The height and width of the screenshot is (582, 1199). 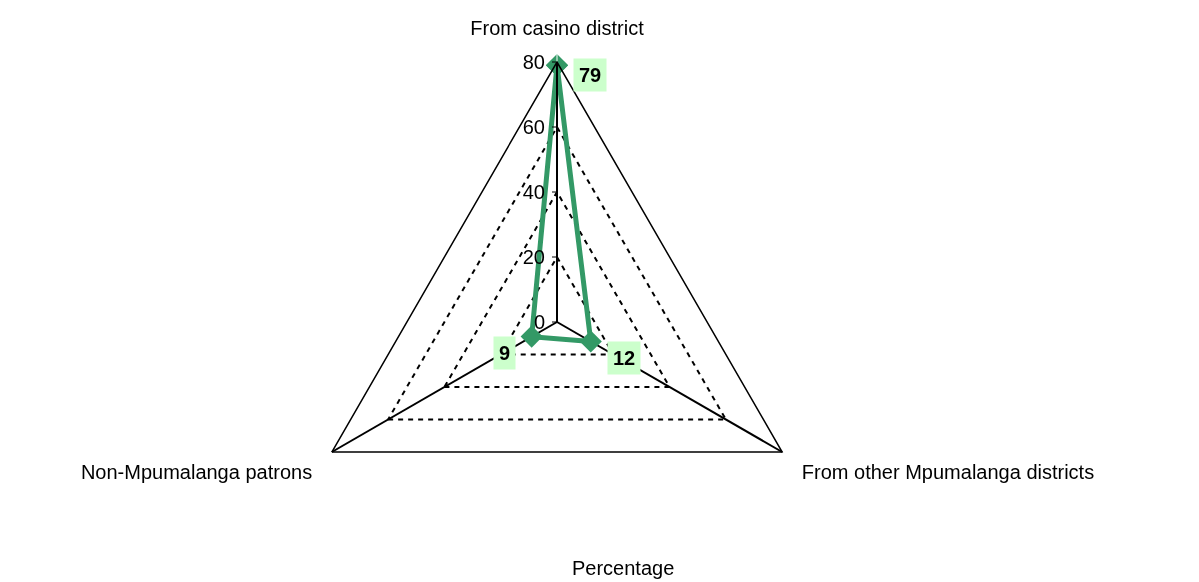 What do you see at coordinates (590, 75) in the screenshot?
I see `data-label: 79` at bounding box center [590, 75].